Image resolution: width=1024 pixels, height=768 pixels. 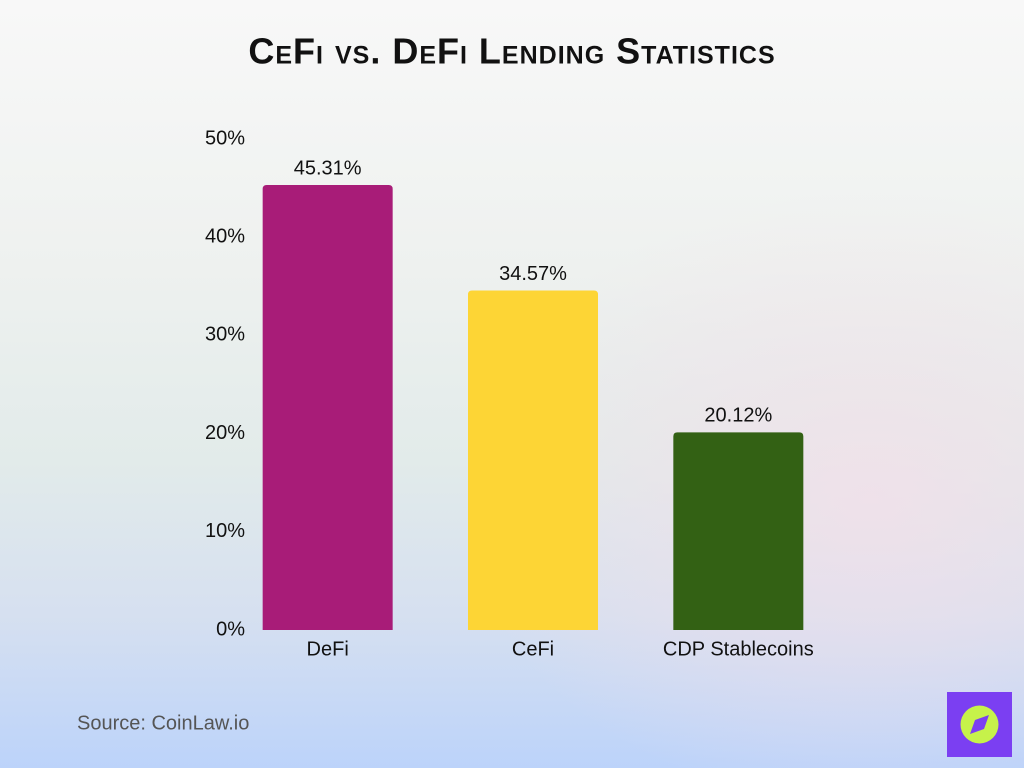 I want to click on y-tick-label: 0%, so click(x=230, y=629).